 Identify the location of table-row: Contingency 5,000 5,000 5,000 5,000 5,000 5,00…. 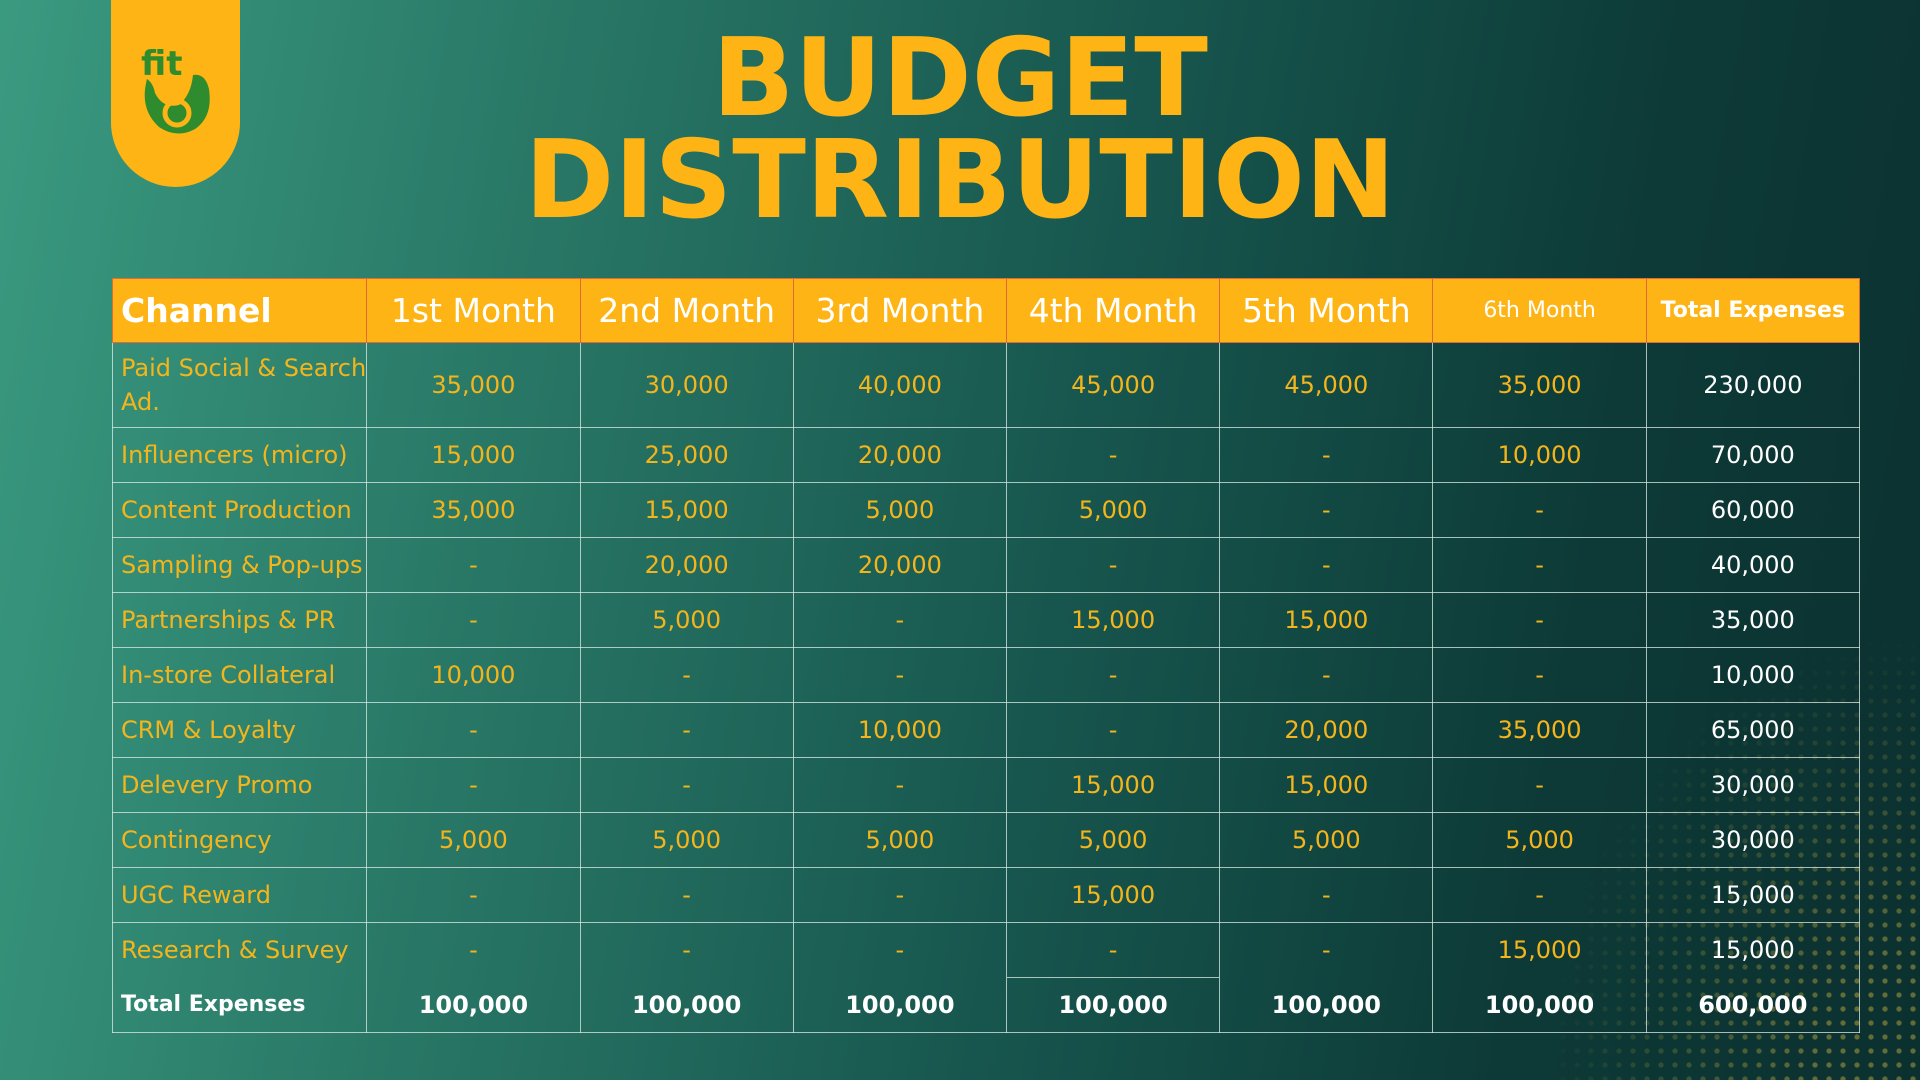
(986, 840).